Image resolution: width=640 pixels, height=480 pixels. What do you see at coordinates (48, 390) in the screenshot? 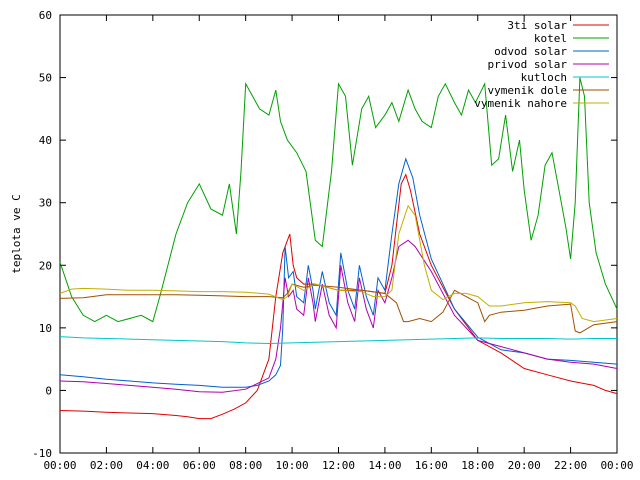
I see `y-tick-label: 0` at bounding box center [48, 390].